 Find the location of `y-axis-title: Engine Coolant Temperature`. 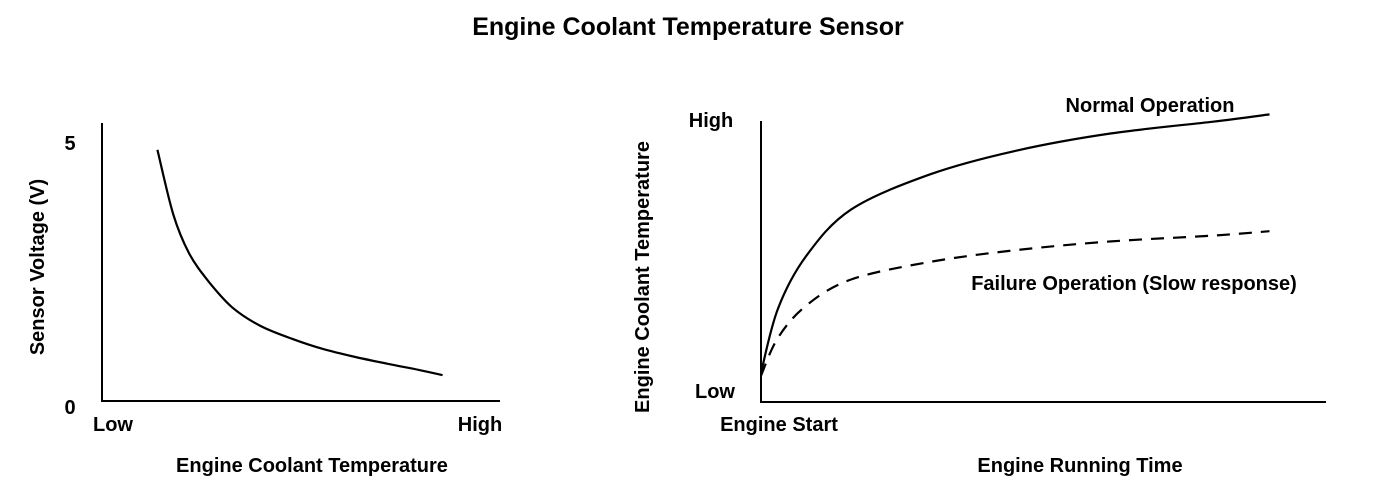

y-axis-title: Engine Coolant Temperature is located at coordinates (643, 277).